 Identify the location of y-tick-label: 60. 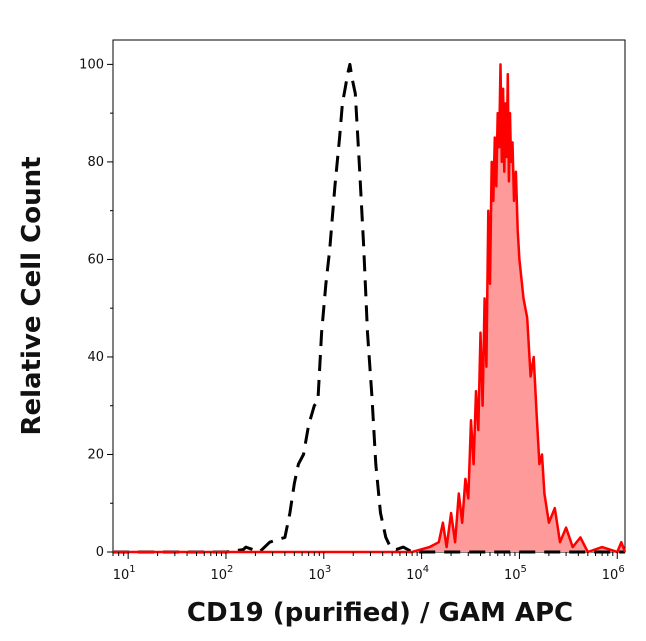
(95, 259).